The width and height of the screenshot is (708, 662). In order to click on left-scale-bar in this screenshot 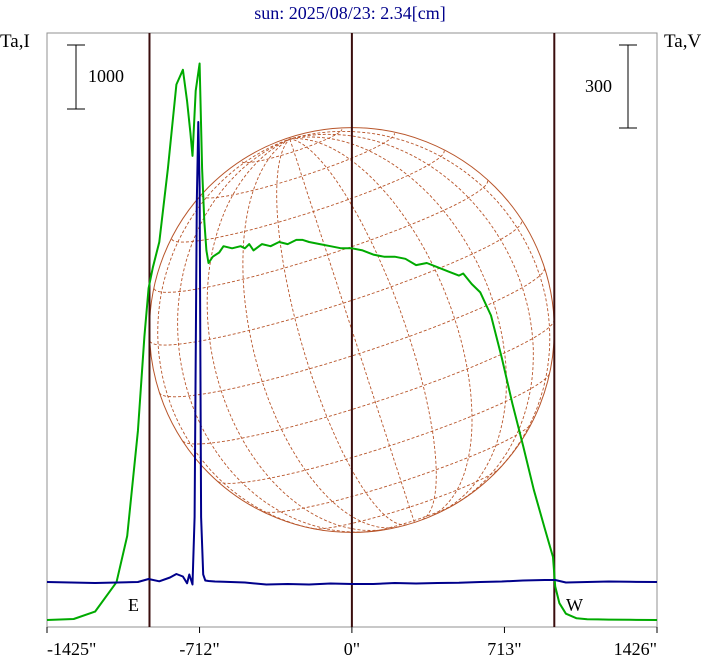, I will do `click(76, 77)`.